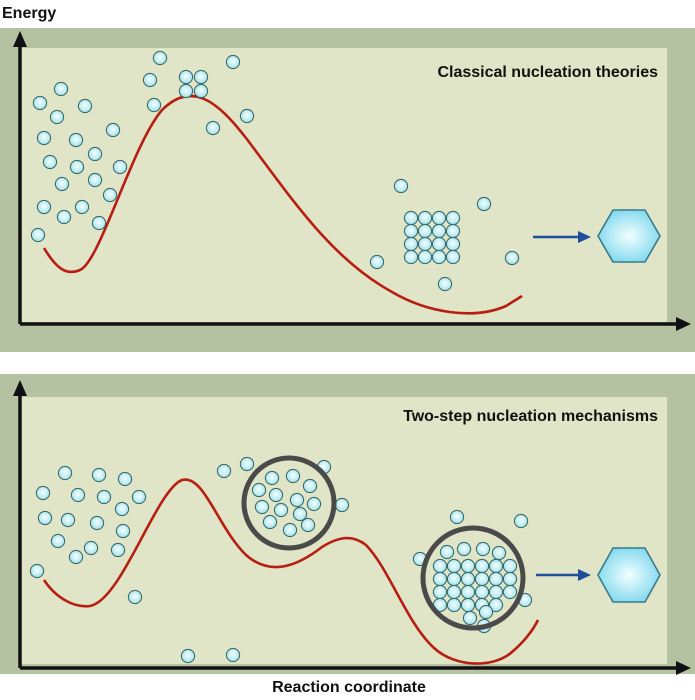 The height and width of the screenshot is (700, 695). What do you see at coordinates (29, 13) in the screenshot?
I see `y-axis-label: Energy` at bounding box center [29, 13].